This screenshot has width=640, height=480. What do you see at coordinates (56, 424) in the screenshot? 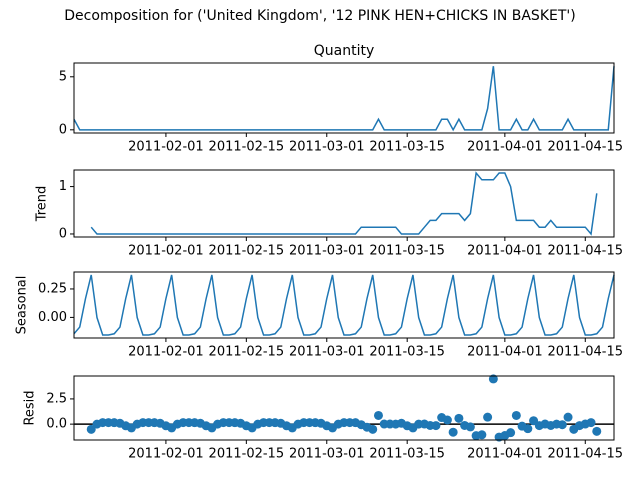
I see `y-tick-label: 0.0` at bounding box center [56, 424].